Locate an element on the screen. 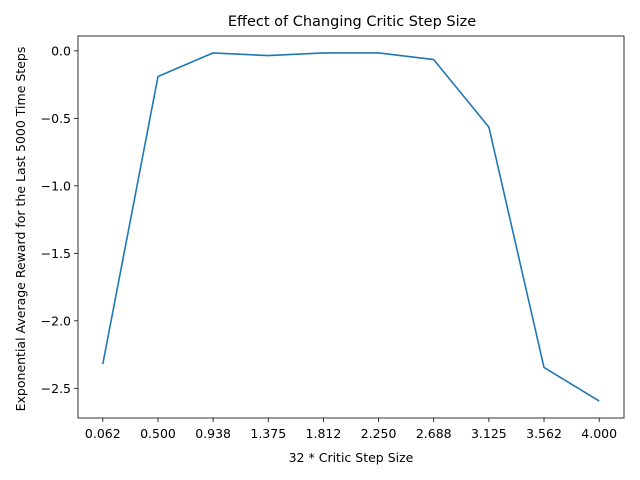 Image resolution: width=640 pixels, height=480 pixels. y-tick-label: −2.0 is located at coordinates (56, 320).